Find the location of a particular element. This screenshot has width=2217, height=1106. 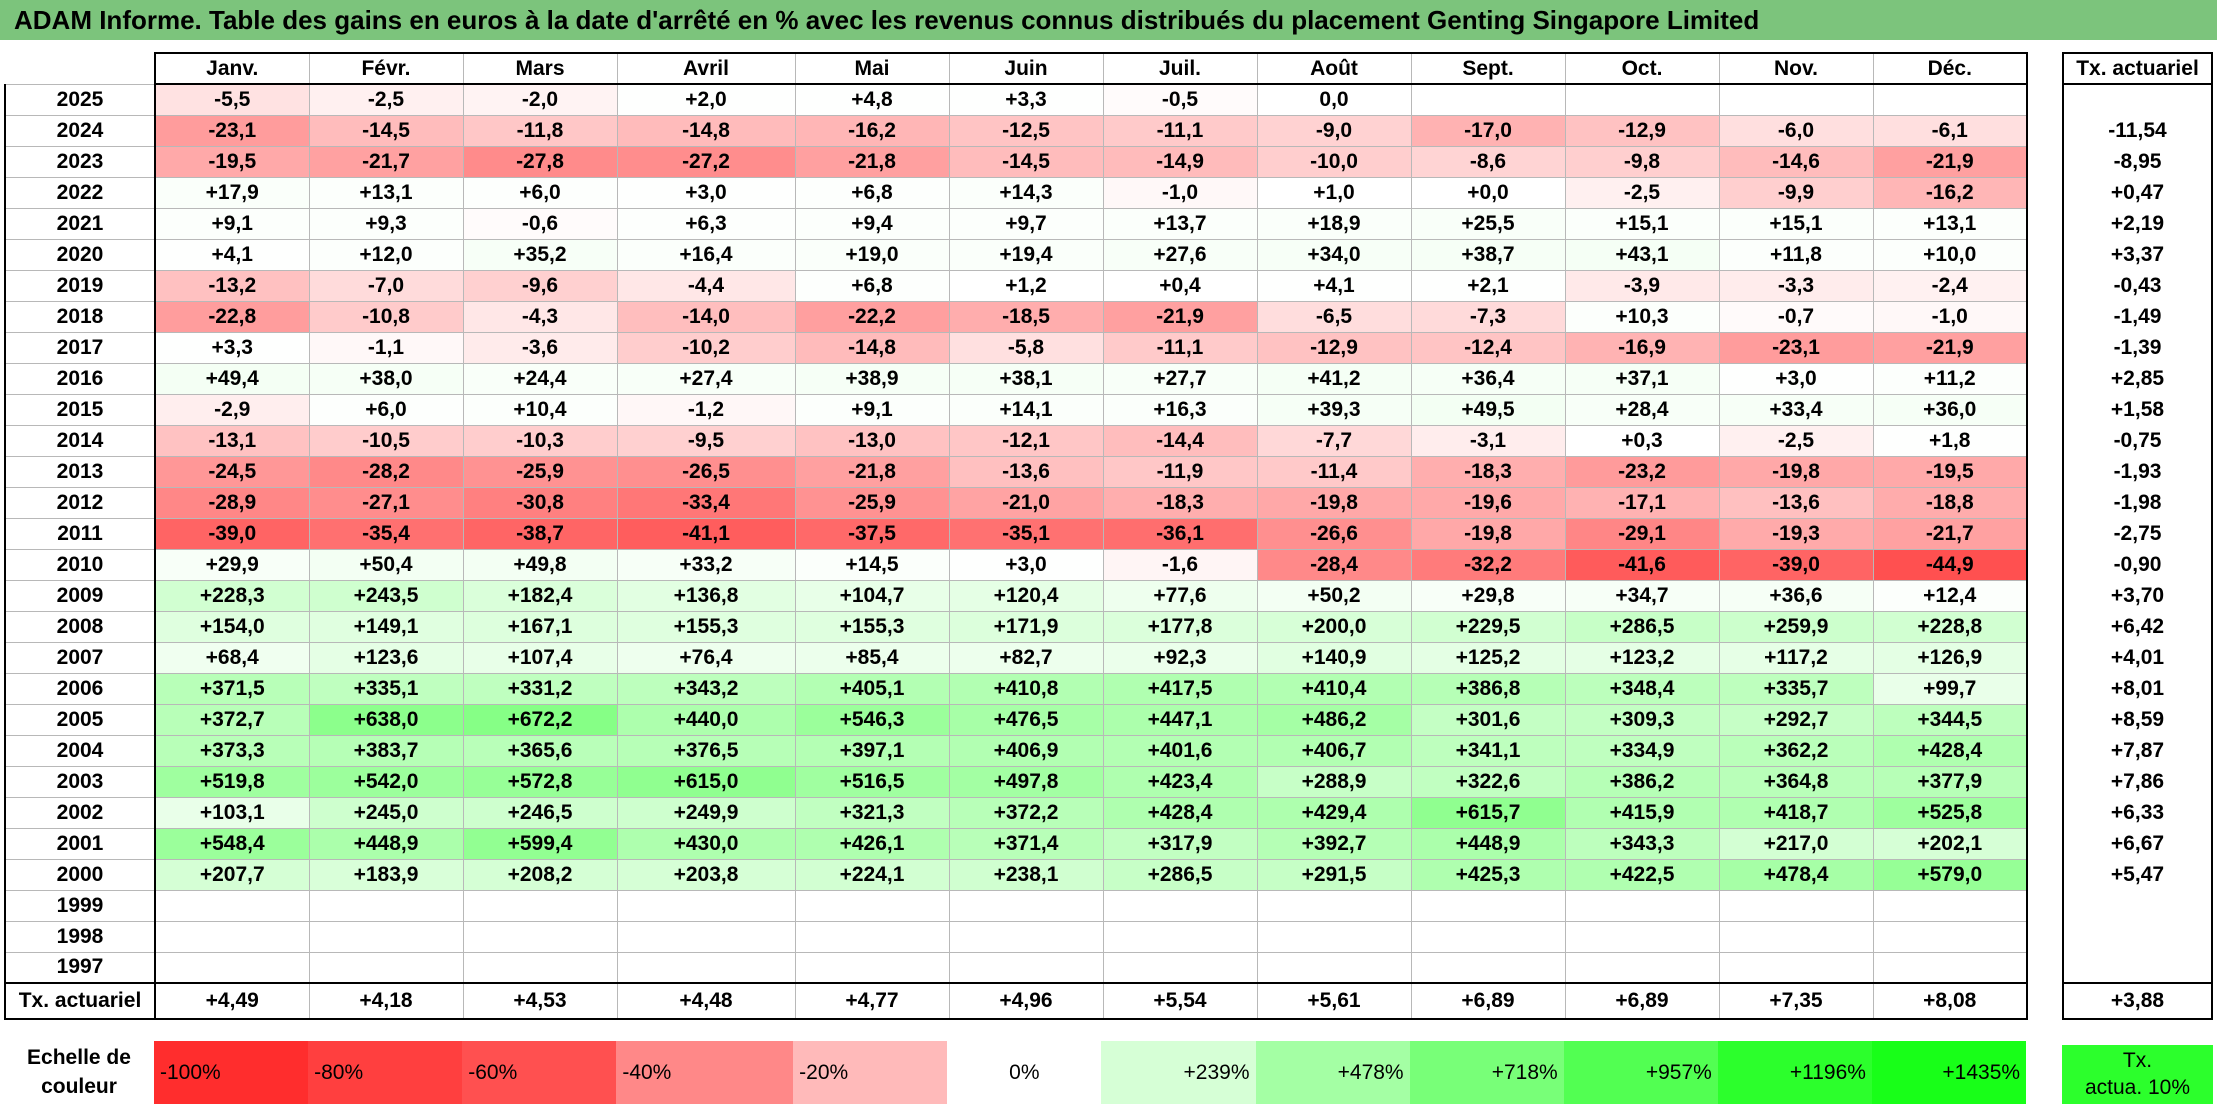

heatmap-cell: +331,2 is located at coordinates (540, 688).